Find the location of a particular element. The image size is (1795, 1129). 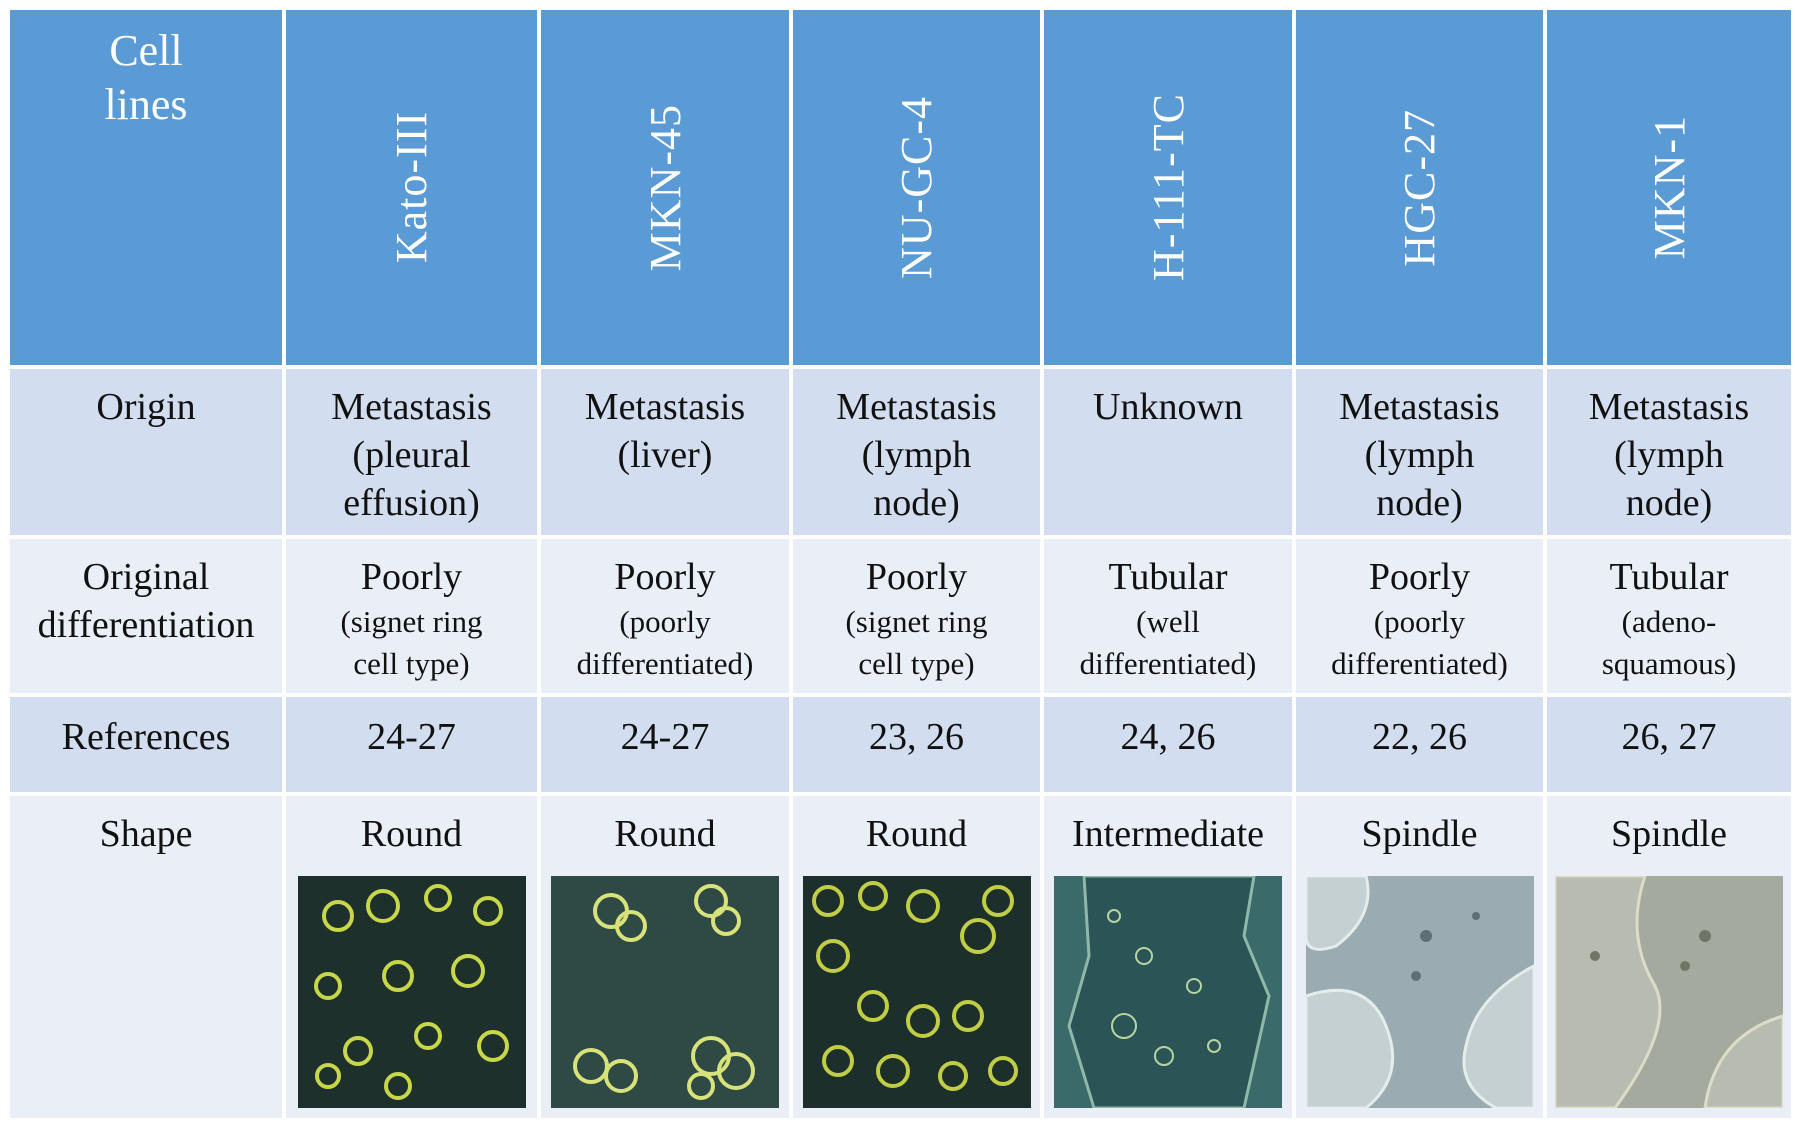

reference-value: 26, 27 is located at coordinates (1669, 737).